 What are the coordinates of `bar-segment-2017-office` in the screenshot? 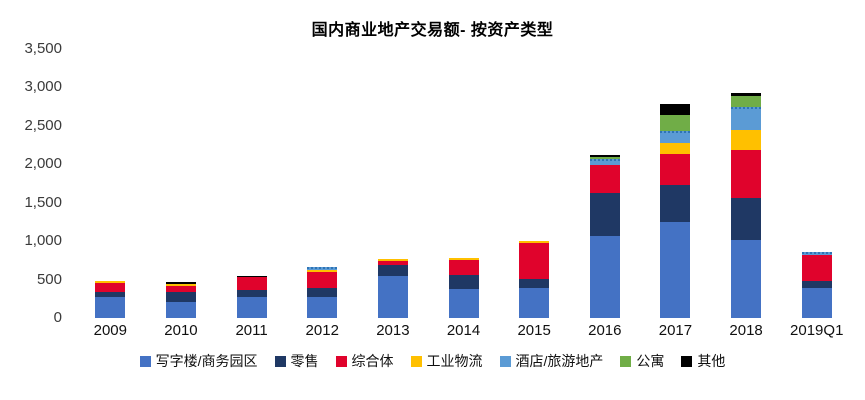 It's located at (675, 269).